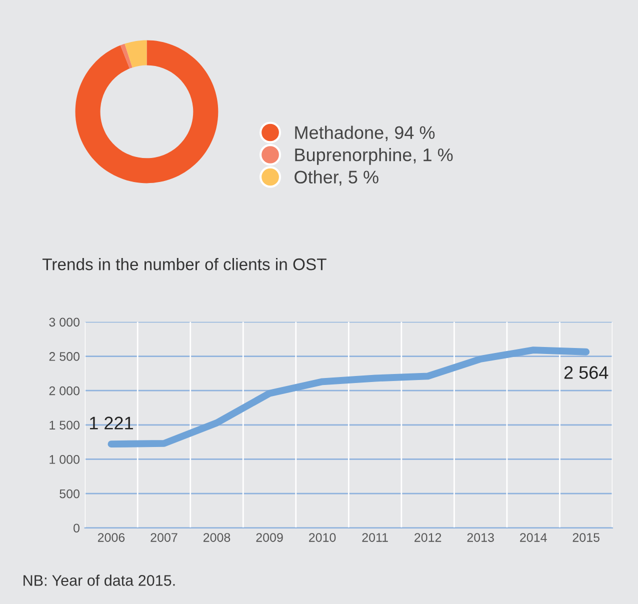  Describe the element at coordinates (336, 178) in the screenshot. I see `legend-label: Other, 5 %` at that location.